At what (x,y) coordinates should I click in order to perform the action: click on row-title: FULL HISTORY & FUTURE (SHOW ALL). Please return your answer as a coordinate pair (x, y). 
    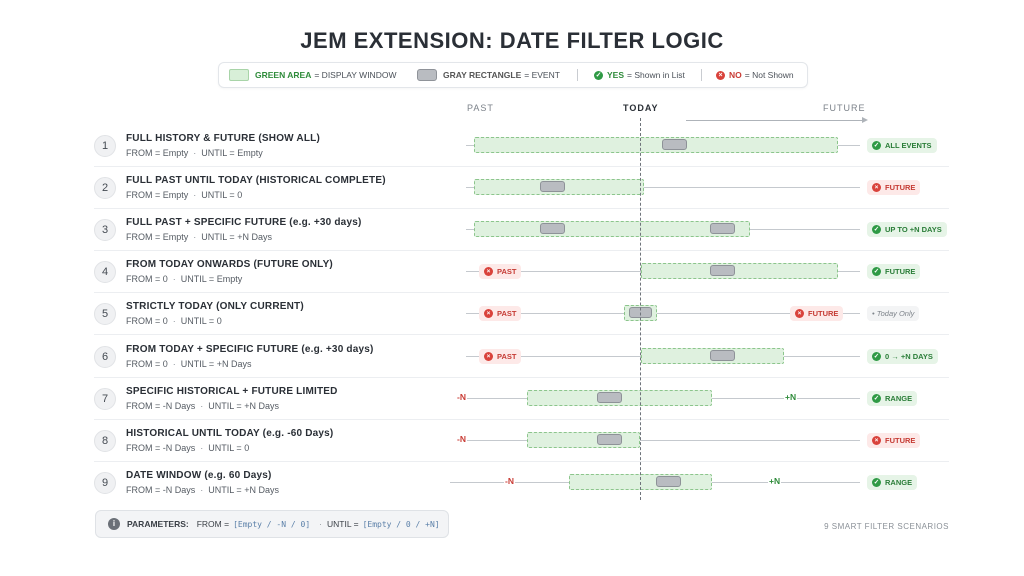
    Looking at the image, I should click on (223, 138).